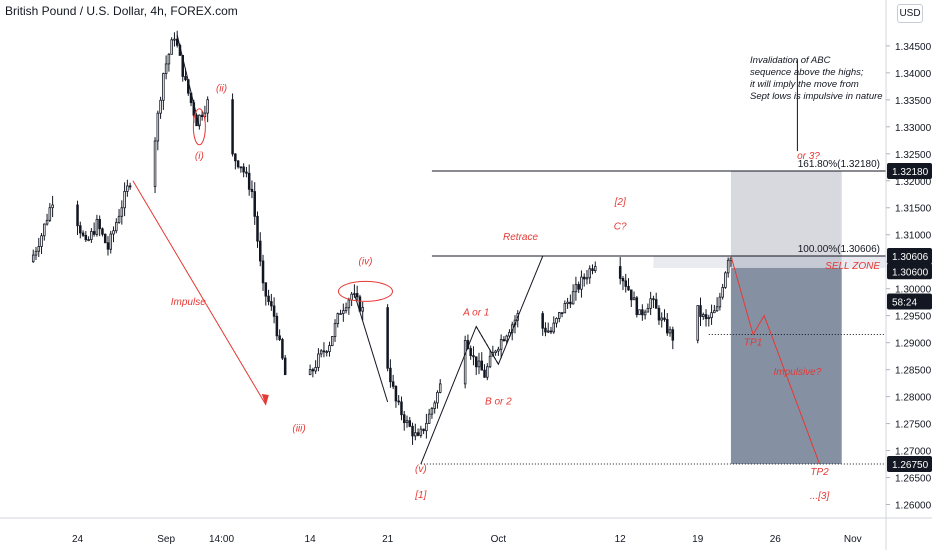  What do you see at coordinates (910, 272) in the screenshot?
I see `price-tag-text: 1.30600` at bounding box center [910, 272].